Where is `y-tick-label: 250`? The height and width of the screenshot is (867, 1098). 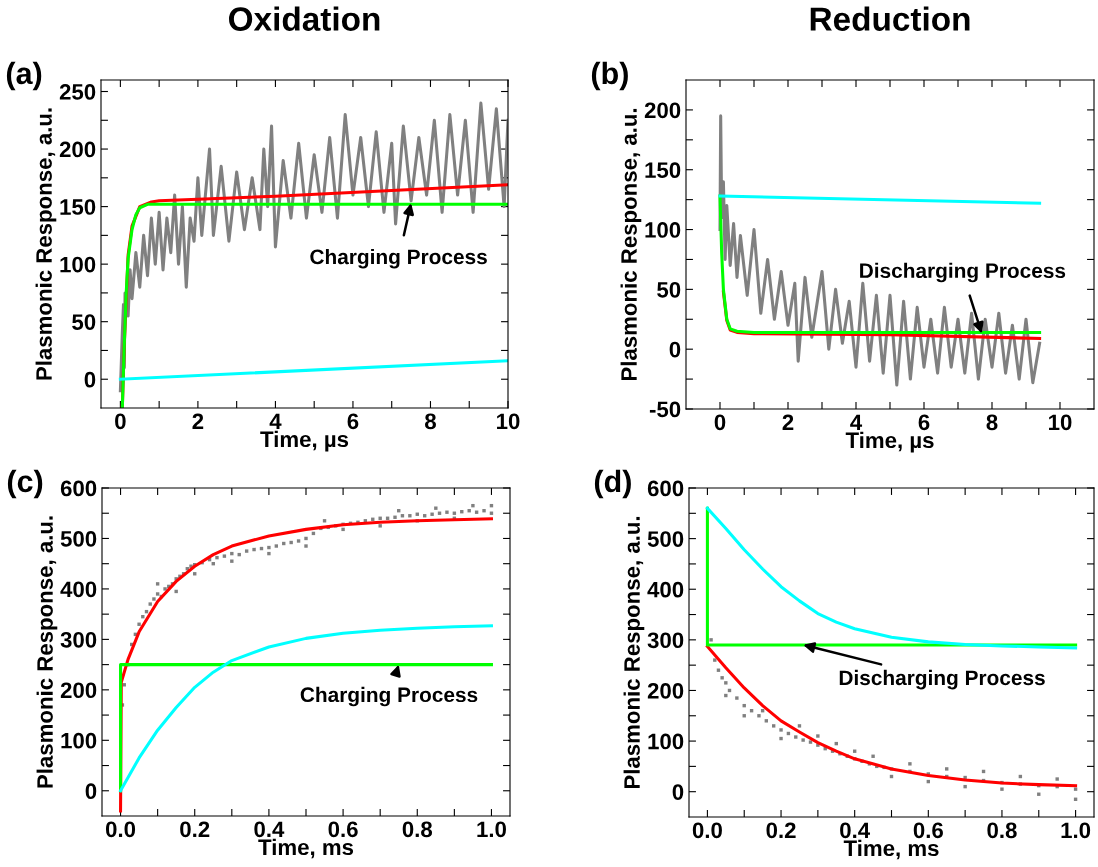
y-tick-label: 250 is located at coordinates (77, 92).